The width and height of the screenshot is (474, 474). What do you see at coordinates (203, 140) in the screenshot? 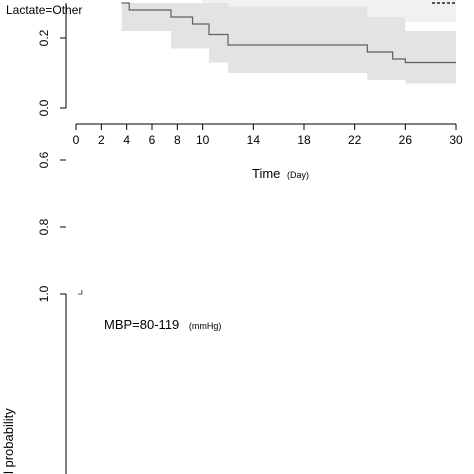
I see `x-tick-label: 10` at bounding box center [203, 140].